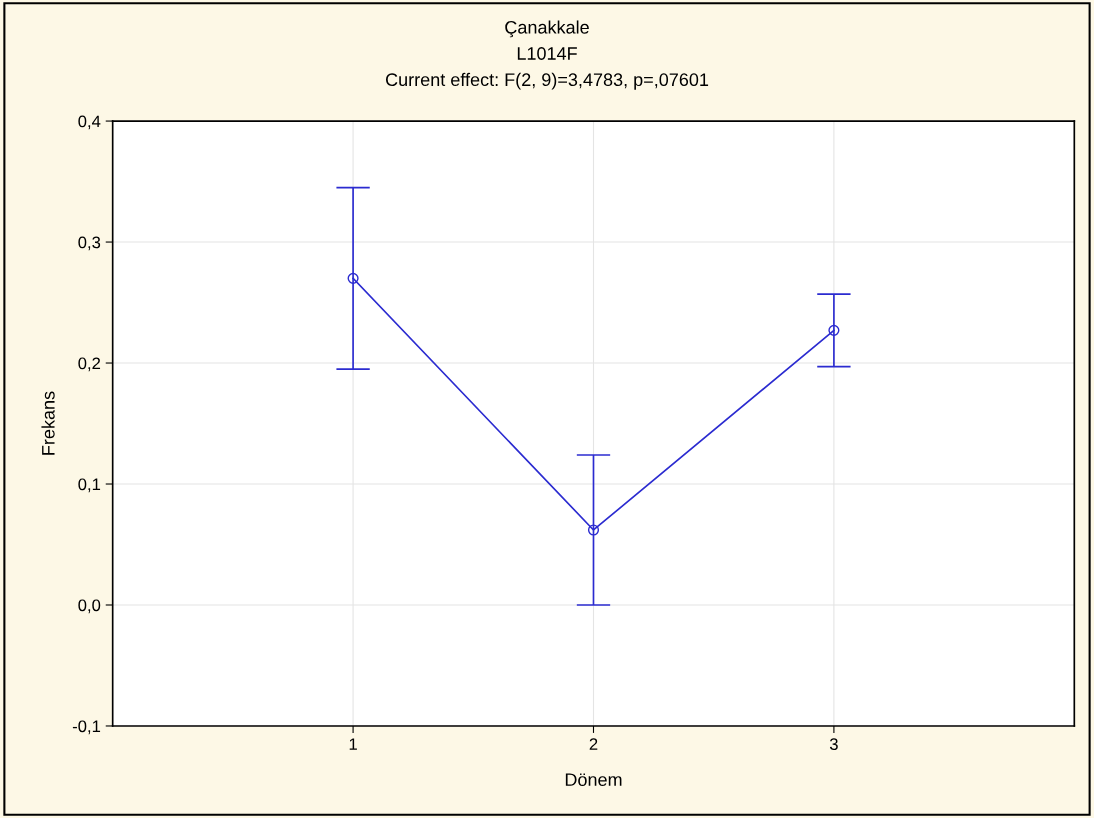  What do you see at coordinates (593, 780) in the screenshot?
I see `x-axis-title: Dönem` at bounding box center [593, 780].